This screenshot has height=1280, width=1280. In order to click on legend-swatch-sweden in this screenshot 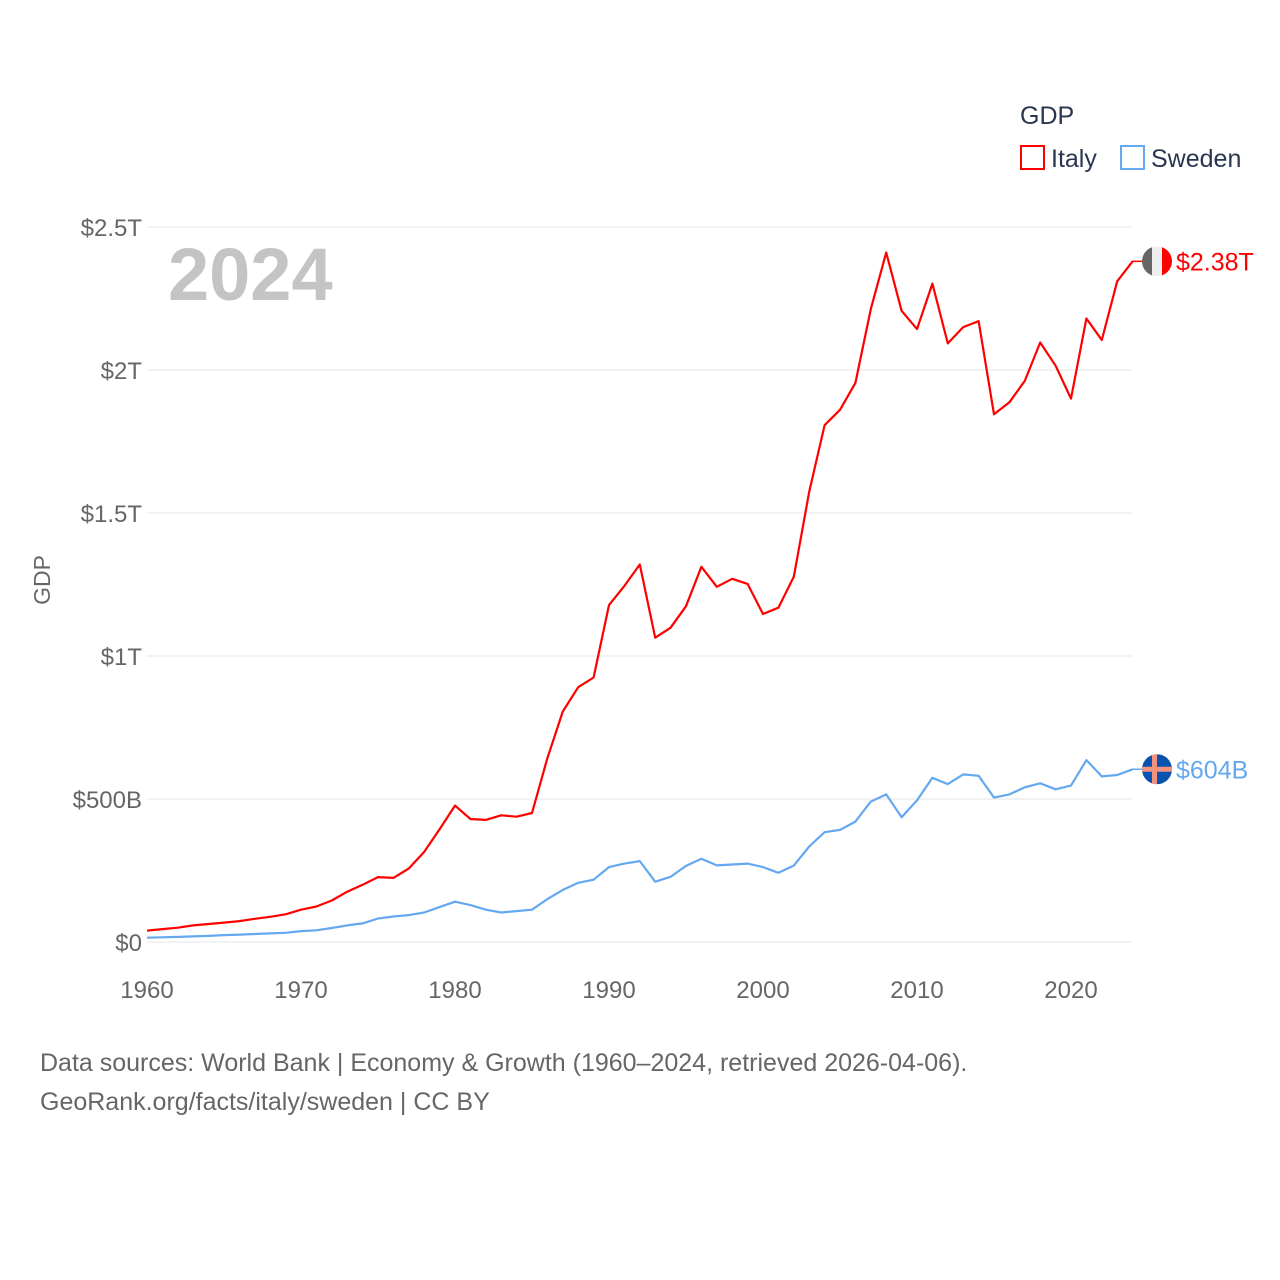, I will do `click(1132, 157)`.